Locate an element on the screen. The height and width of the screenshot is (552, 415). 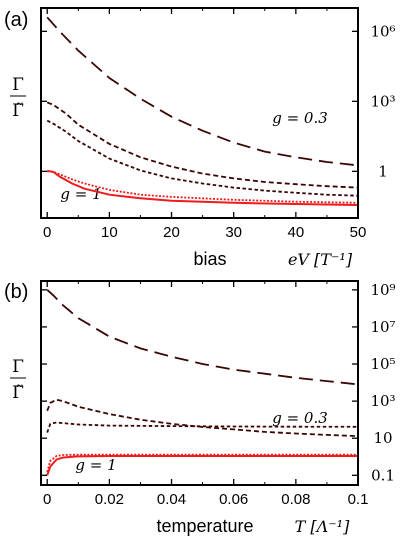
panel-a-ylabel-bottom: Γ̃ is located at coordinates (18, 111).